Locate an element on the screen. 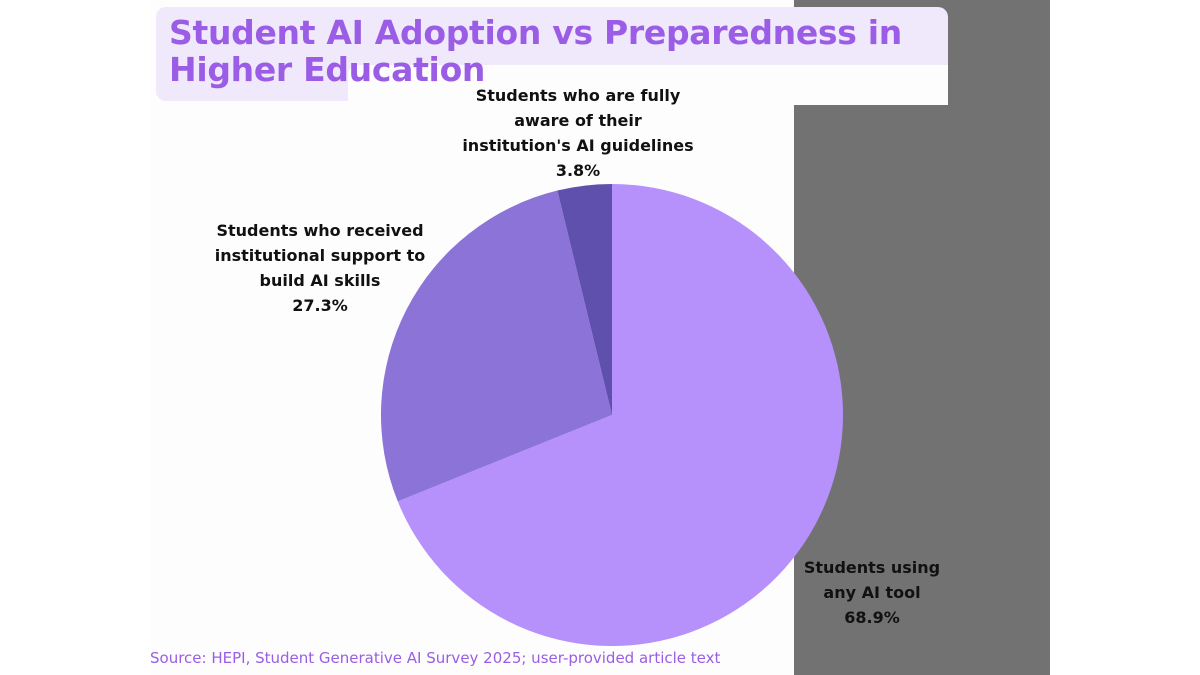 The image size is (1200, 675). slice-any-ai-tool-label: Students using any AI tool 68.9% is located at coordinates (872, 592).